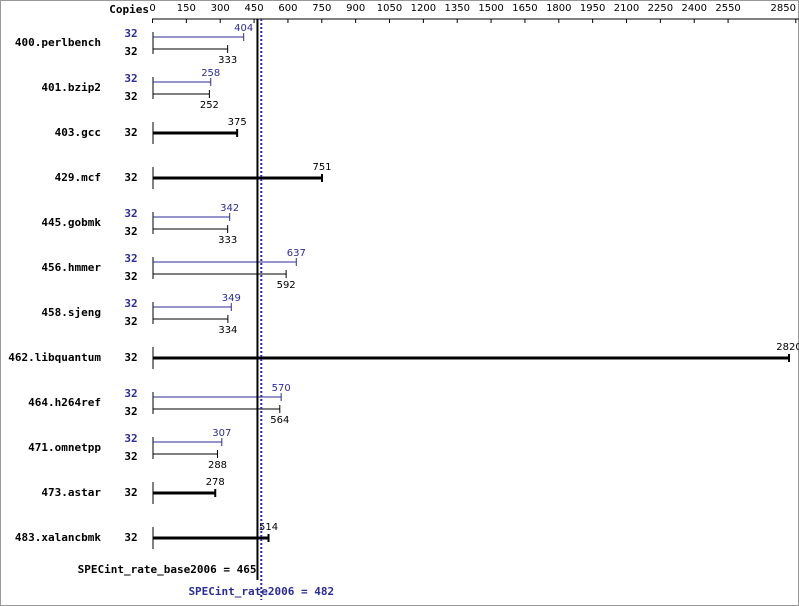 The image size is (799, 606). Describe the element at coordinates (186, 8) in the screenshot. I see `x-tick-label: 150` at that location.